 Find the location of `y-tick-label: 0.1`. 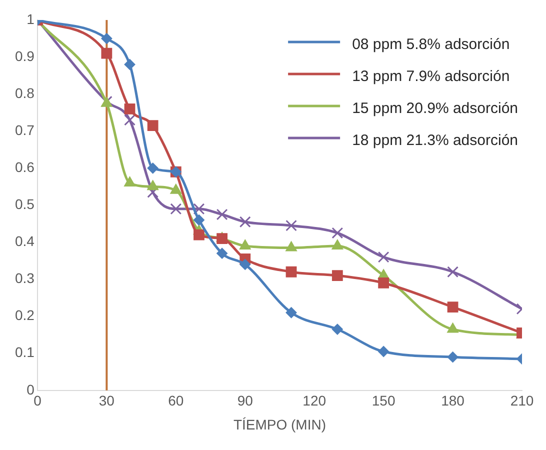

y-tick-label: 0.1 is located at coordinates (24, 352).